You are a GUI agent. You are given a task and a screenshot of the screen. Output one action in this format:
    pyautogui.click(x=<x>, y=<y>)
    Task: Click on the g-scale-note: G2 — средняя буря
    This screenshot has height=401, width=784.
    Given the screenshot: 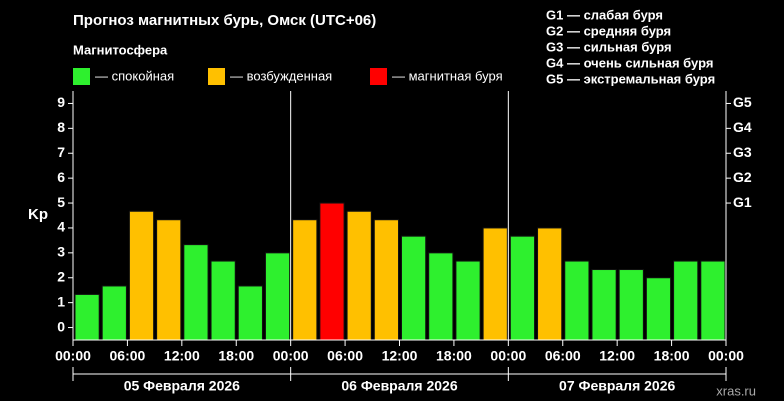 What is the action you would take?
    pyautogui.click(x=608, y=30)
    